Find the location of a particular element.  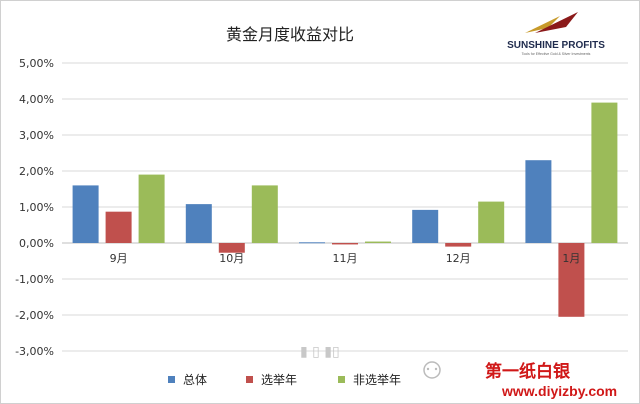

y-tick-label: 3,00% is located at coordinates (36, 135).